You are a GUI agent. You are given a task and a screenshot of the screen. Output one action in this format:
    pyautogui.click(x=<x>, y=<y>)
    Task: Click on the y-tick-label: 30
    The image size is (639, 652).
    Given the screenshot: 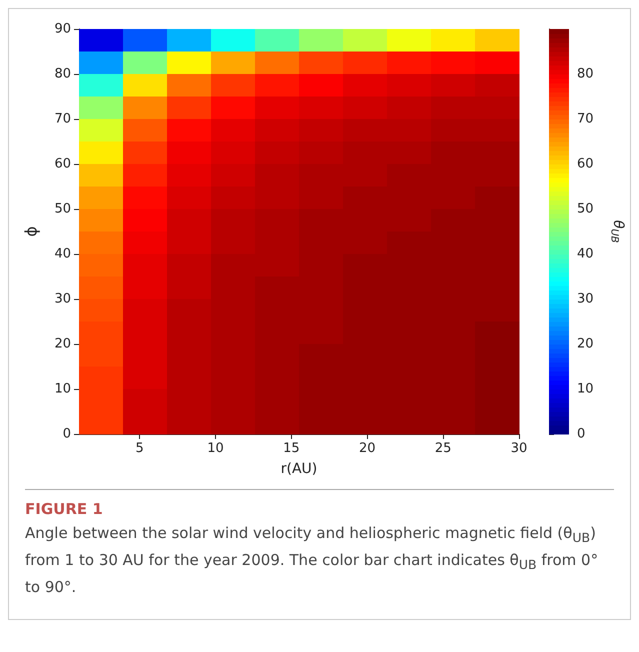 What is the action you would take?
    pyautogui.click(x=62, y=299)
    